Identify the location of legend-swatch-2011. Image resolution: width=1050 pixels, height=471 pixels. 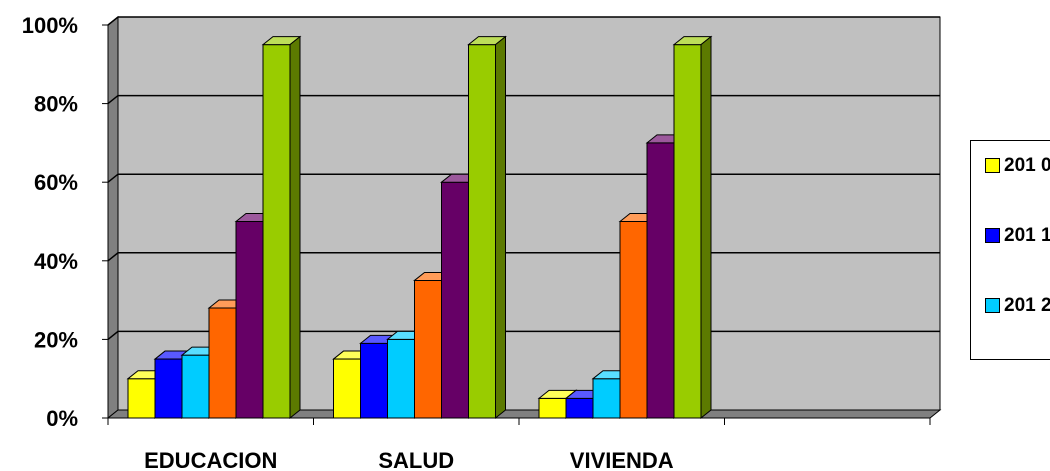
(992, 235).